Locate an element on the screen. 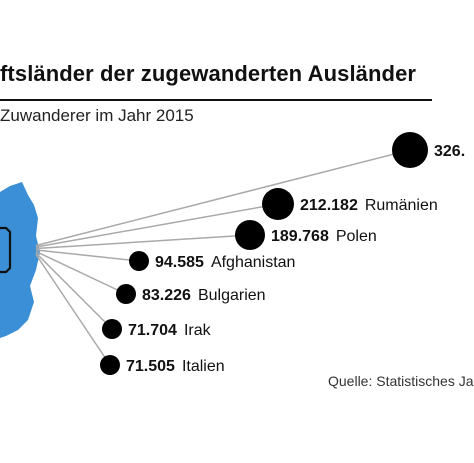  data-label: 189.768 Polen is located at coordinates (324, 236).